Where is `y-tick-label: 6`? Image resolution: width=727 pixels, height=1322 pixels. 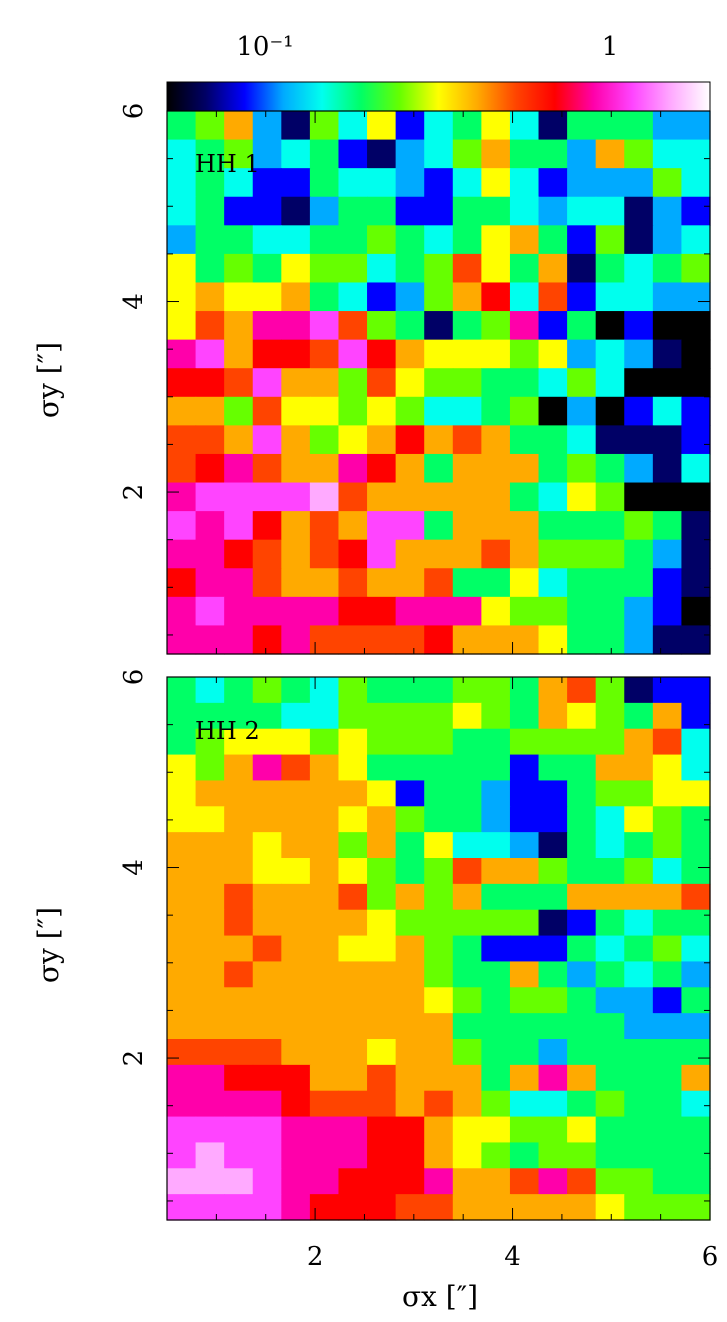 y-tick-label: 6 is located at coordinates (134, 111).